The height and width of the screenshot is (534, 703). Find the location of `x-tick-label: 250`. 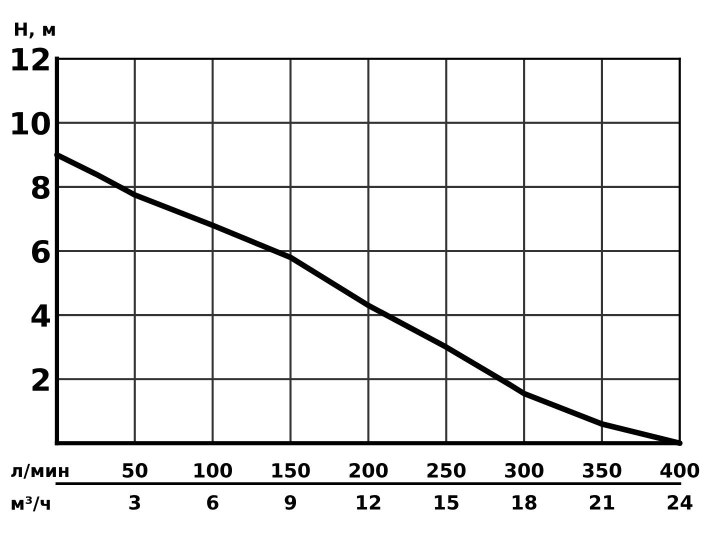

x-tick-label: 250 is located at coordinates (446, 470).